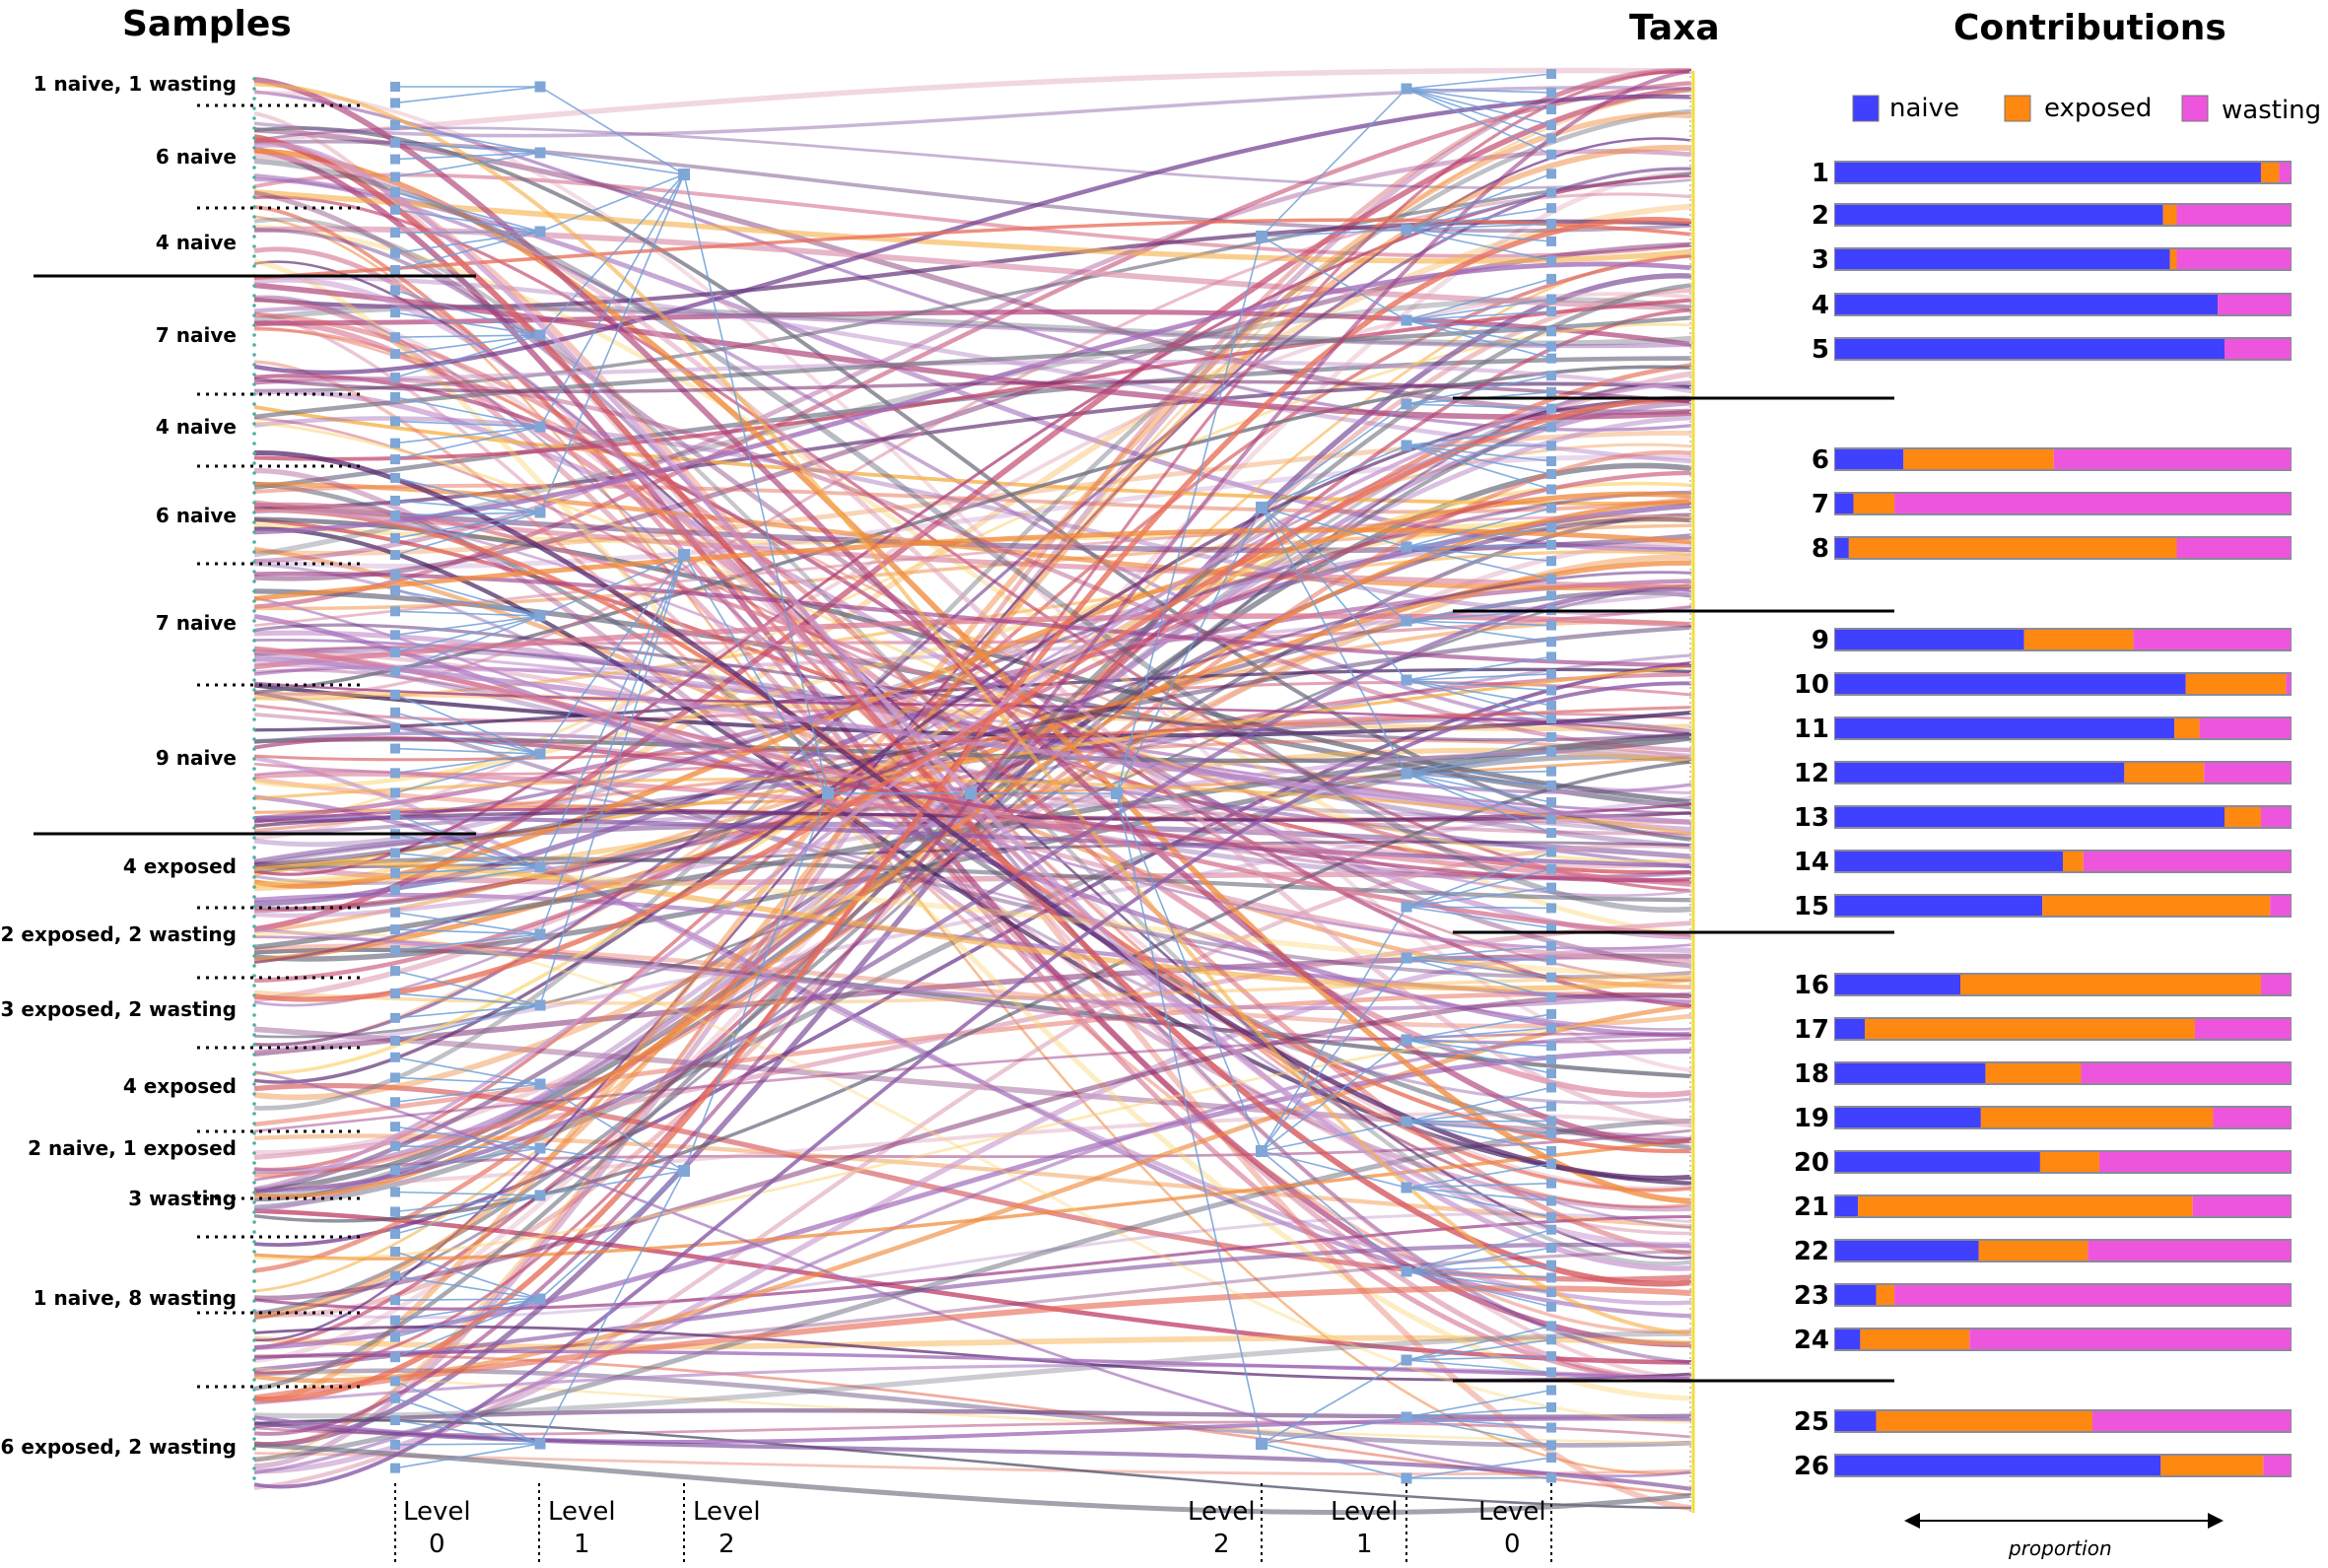 The height and width of the screenshot is (1568, 2328). What do you see at coordinates (1820, 460) in the screenshot?
I see `row-number: 6` at bounding box center [1820, 460].